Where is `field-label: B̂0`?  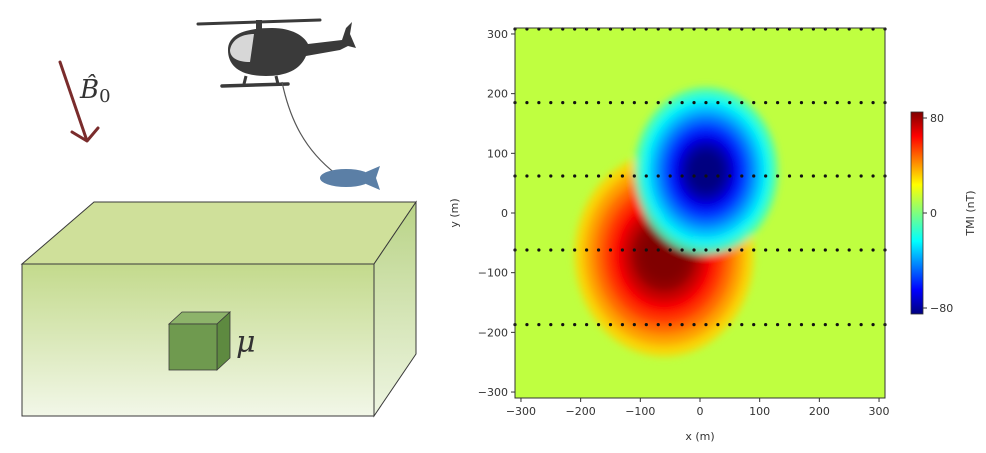 field-label: B̂0 is located at coordinates (95, 90).